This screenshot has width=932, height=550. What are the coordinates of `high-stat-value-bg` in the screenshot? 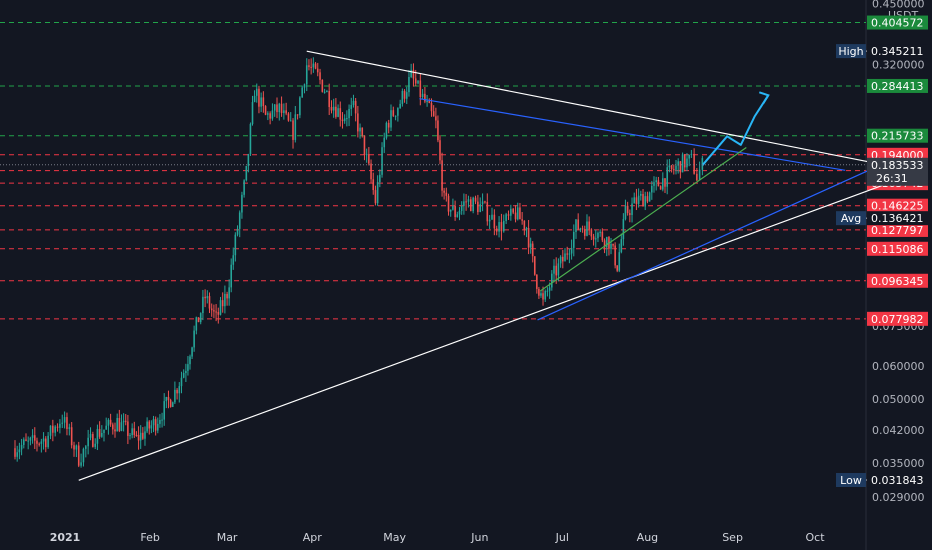 It's located at (897, 51).